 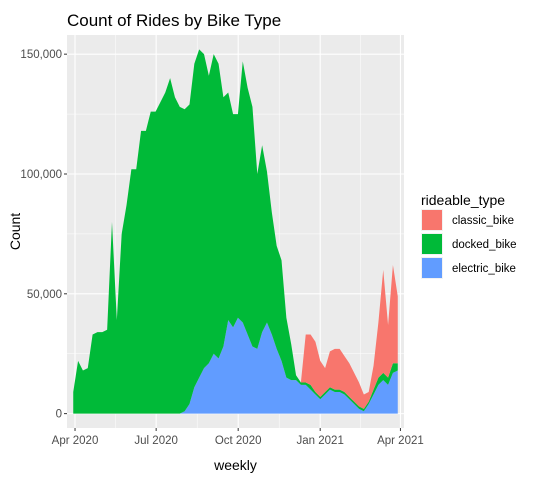 What do you see at coordinates (15, 231) in the screenshot?
I see `y-axis-label: Count` at bounding box center [15, 231].